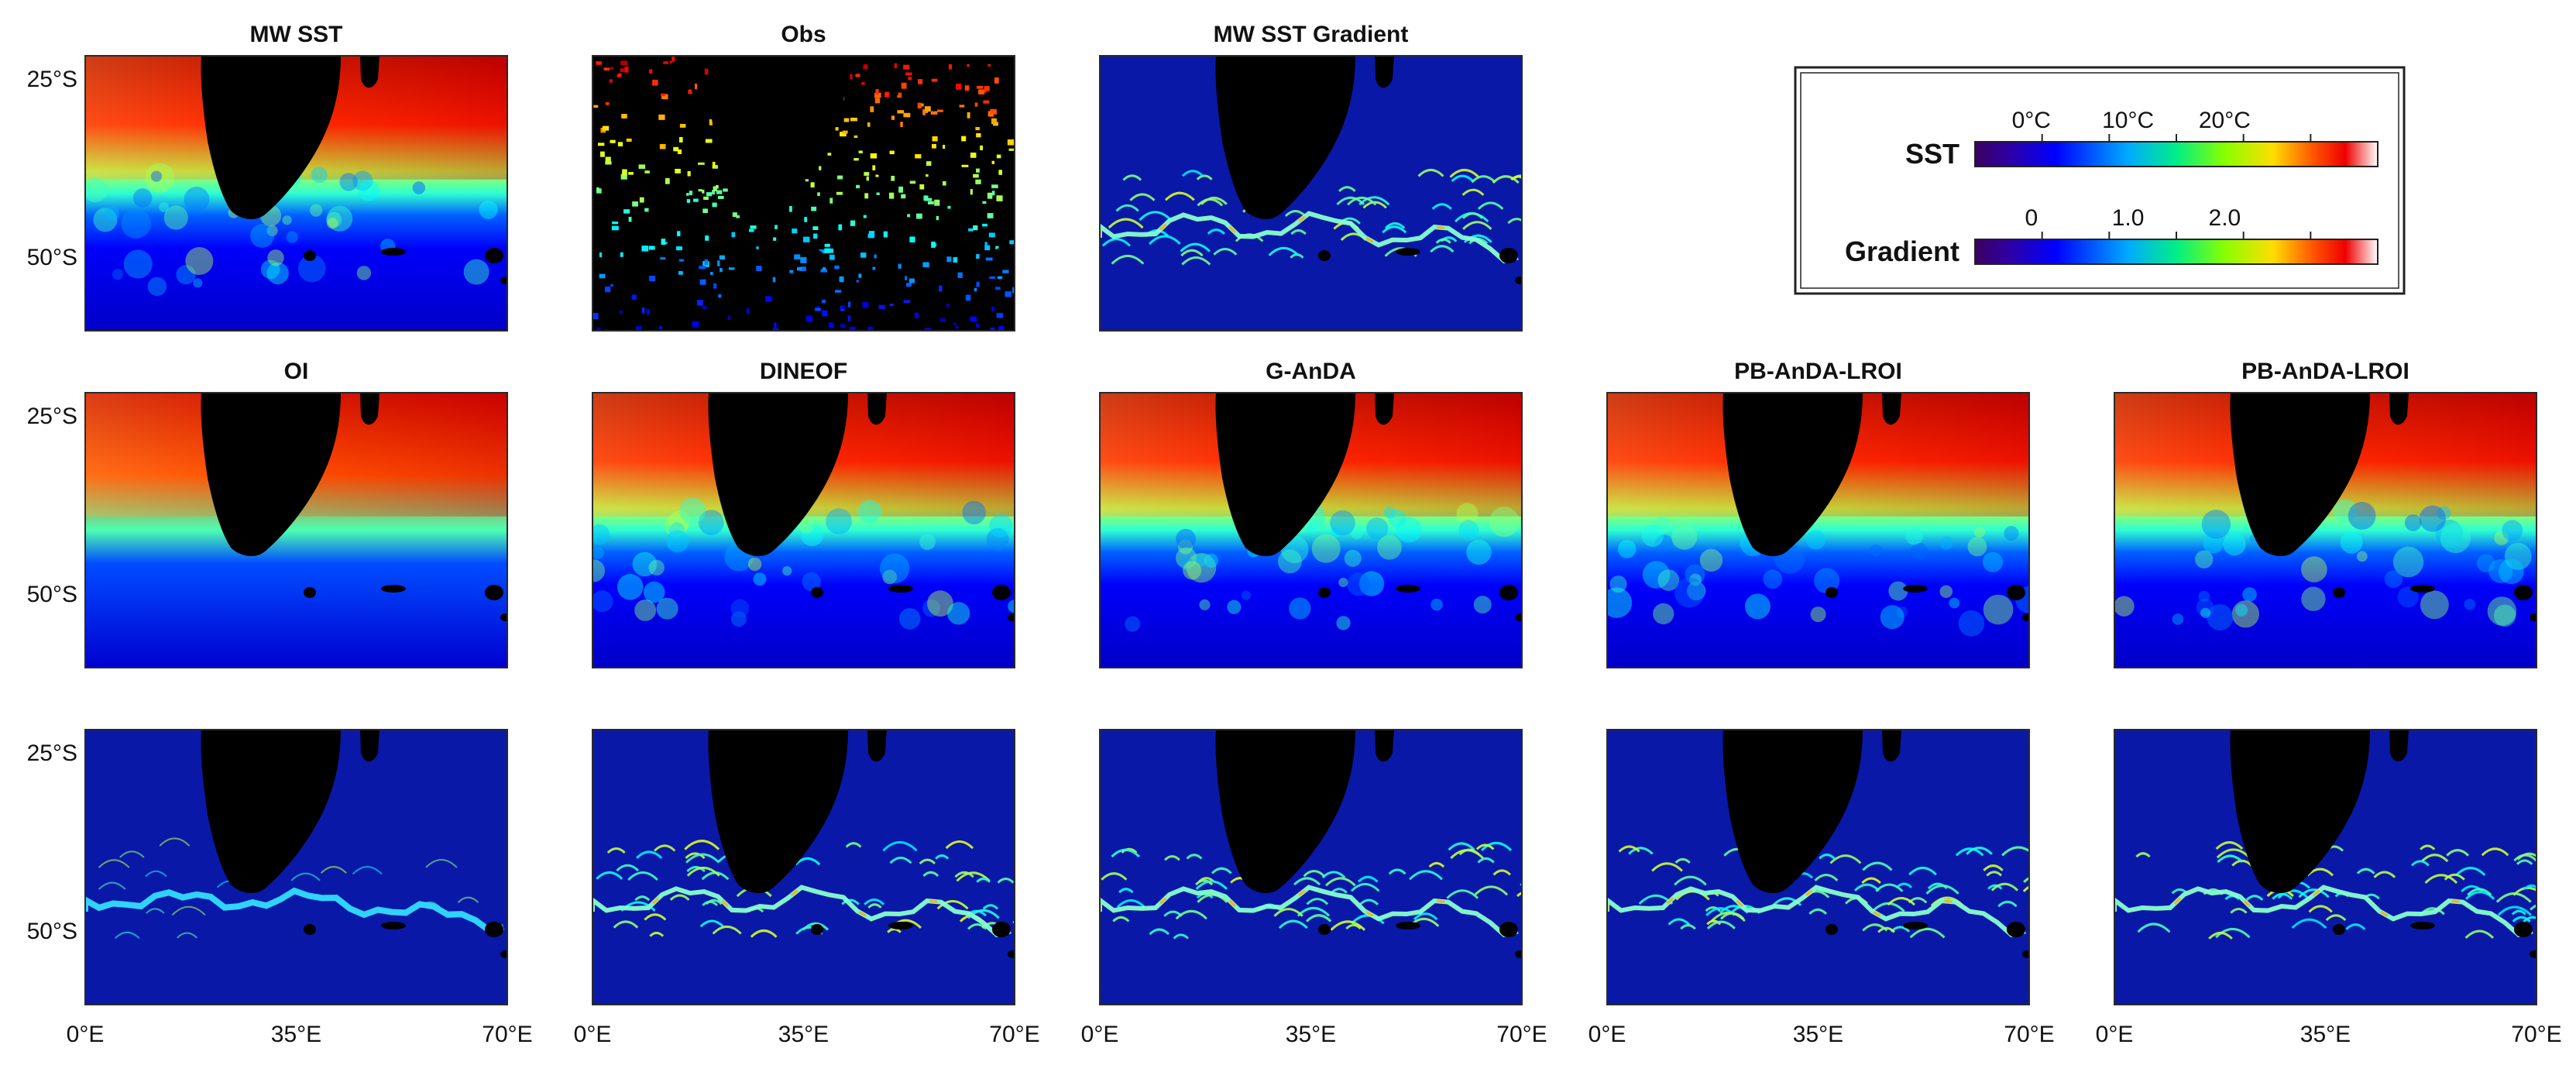 The image size is (2576, 1072). Describe the element at coordinates (1311, 1034) in the screenshot. I see `lon-label: 35°E` at that location.